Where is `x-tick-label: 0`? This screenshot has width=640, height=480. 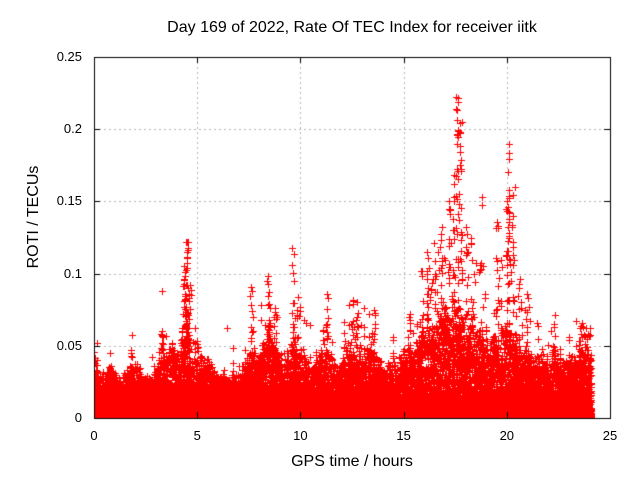
x-tick-label: 0 is located at coordinates (94, 435).